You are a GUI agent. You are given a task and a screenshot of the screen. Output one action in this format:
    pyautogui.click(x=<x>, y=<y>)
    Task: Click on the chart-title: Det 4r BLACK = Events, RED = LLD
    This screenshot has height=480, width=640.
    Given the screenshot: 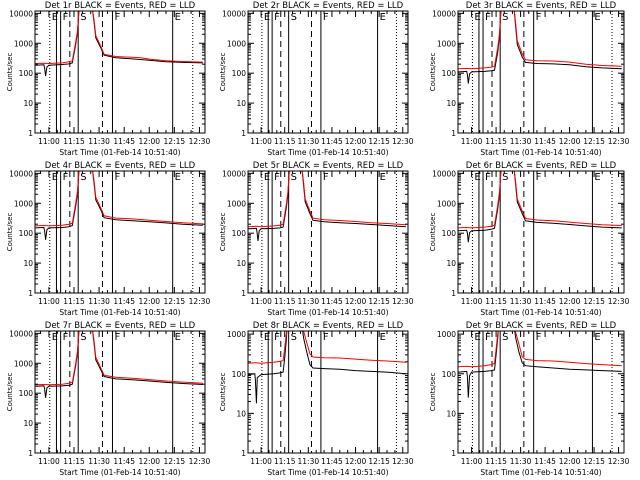 What is the action you would take?
    pyautogui.click(x=120, y=166)
    